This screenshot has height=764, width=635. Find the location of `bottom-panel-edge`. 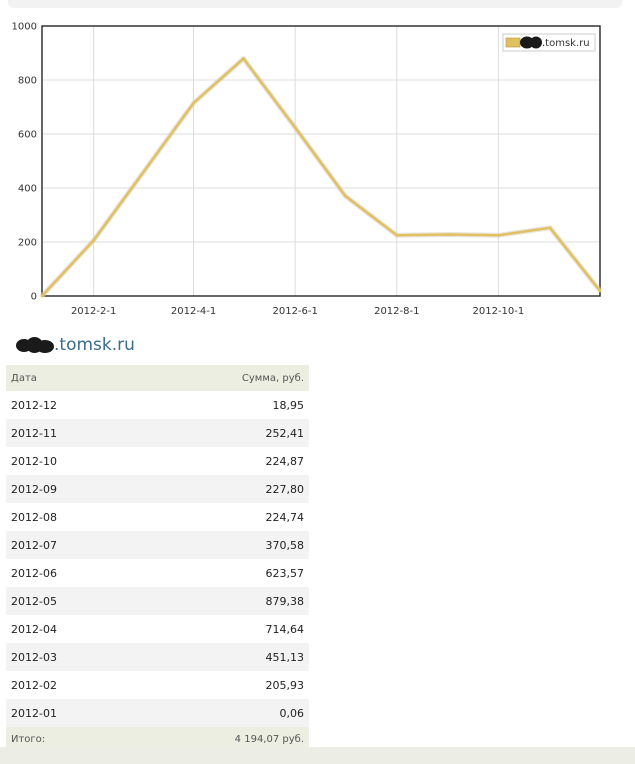

bottom-panel-edge is located at coordinates (317, 755).